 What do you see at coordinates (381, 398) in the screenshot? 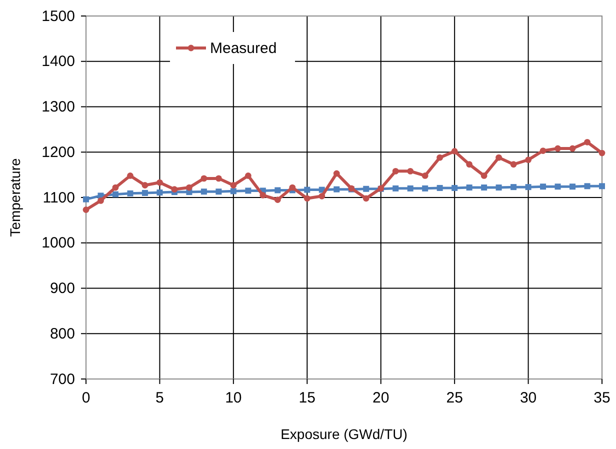
I see `x-tick-label: 20` at bounding box center [381, 398].